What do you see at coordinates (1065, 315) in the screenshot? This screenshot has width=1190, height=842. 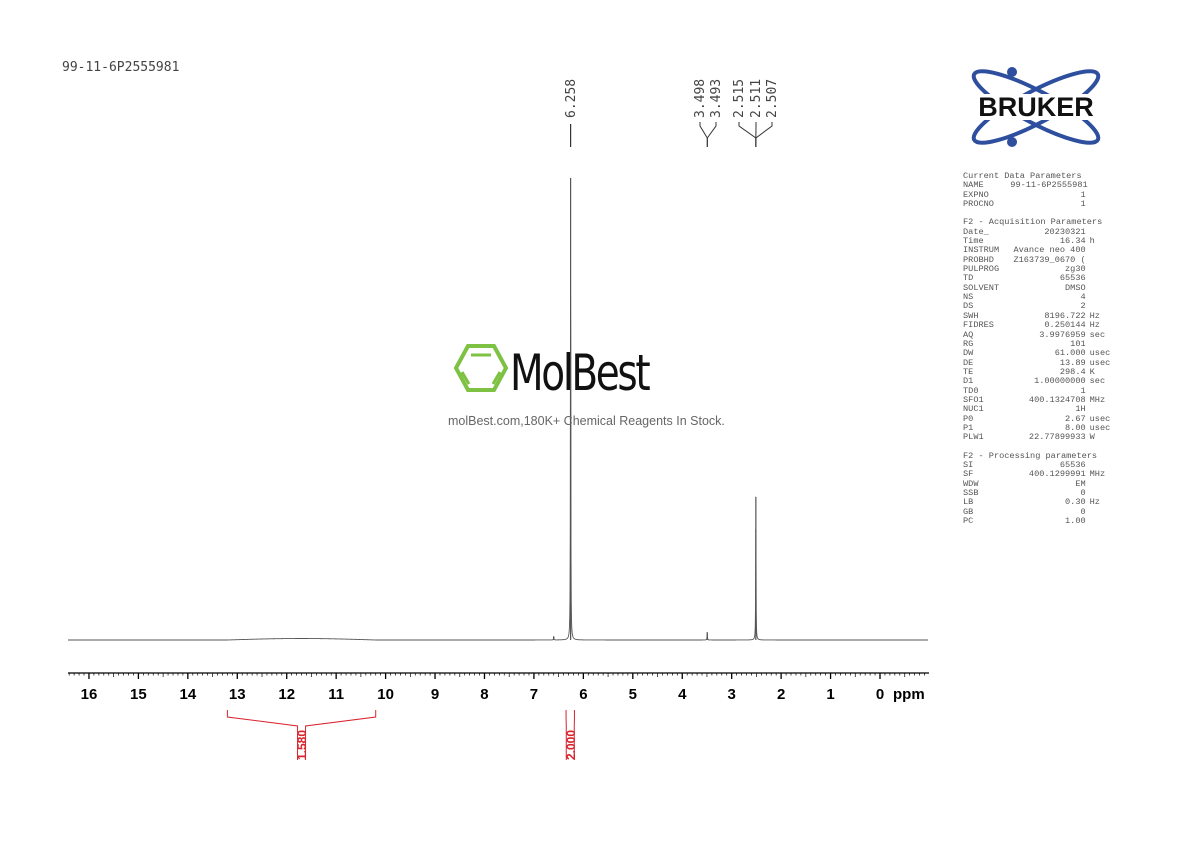 I see `param-value: 8196.722` at bounding box center [1065, 315].